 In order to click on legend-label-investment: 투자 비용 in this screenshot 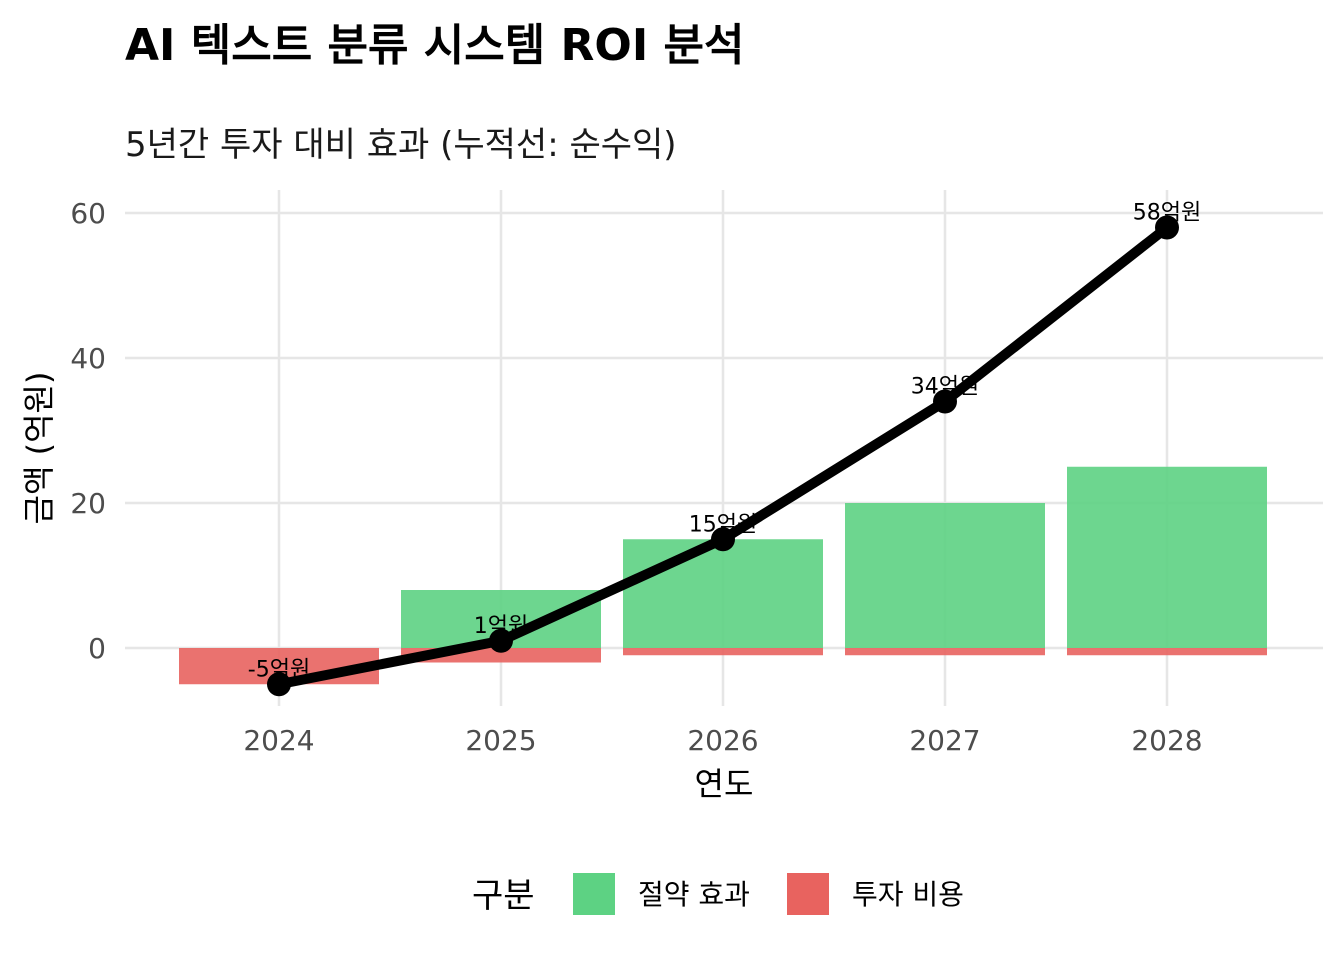, I will do `click(908, 894)`.